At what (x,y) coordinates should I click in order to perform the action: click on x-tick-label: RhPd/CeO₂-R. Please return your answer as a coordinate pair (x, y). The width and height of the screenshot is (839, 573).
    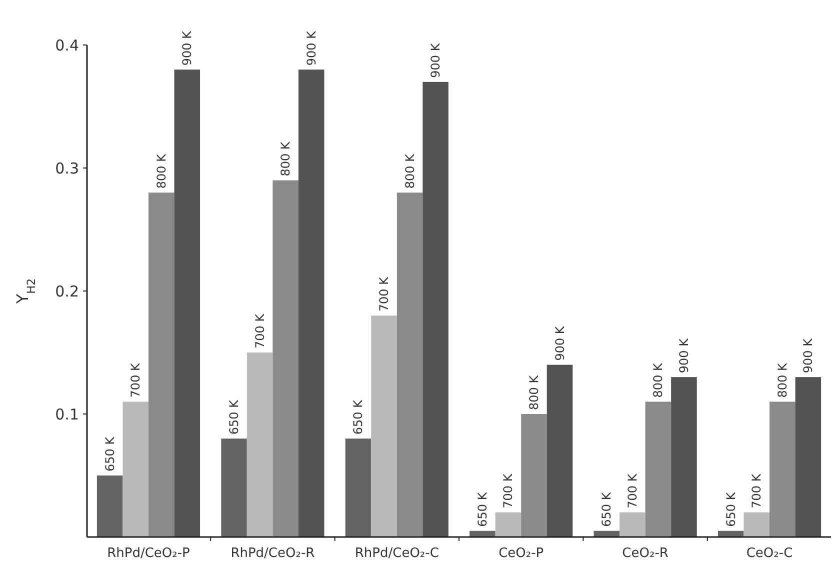
    Looking at the image, I should click on (272, 553).